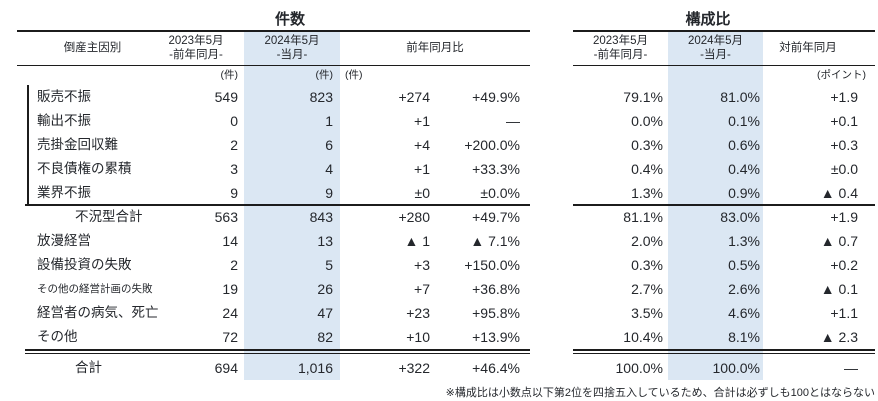  I want to click on cell-pct: ▲ 7.1%, so click(495, 241).